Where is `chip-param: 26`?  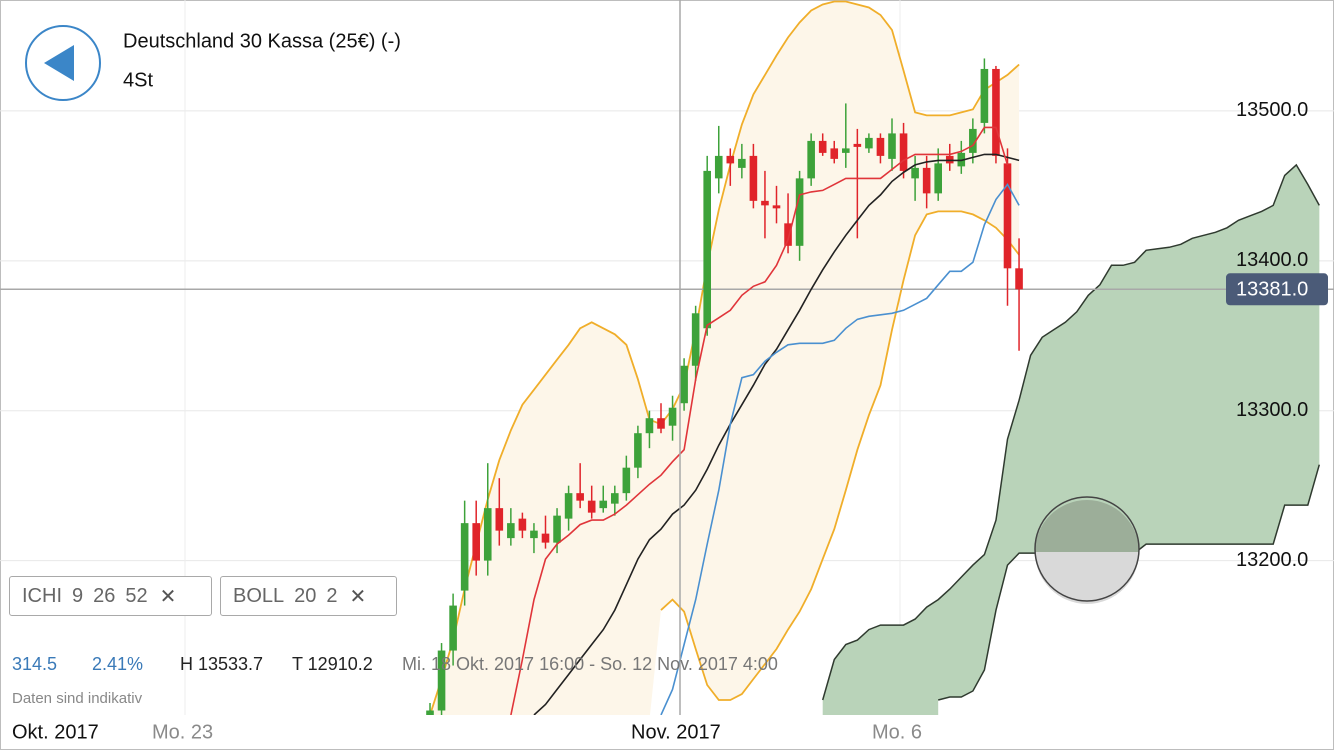
chip-param: 26 is located at coordinates (104, 595).